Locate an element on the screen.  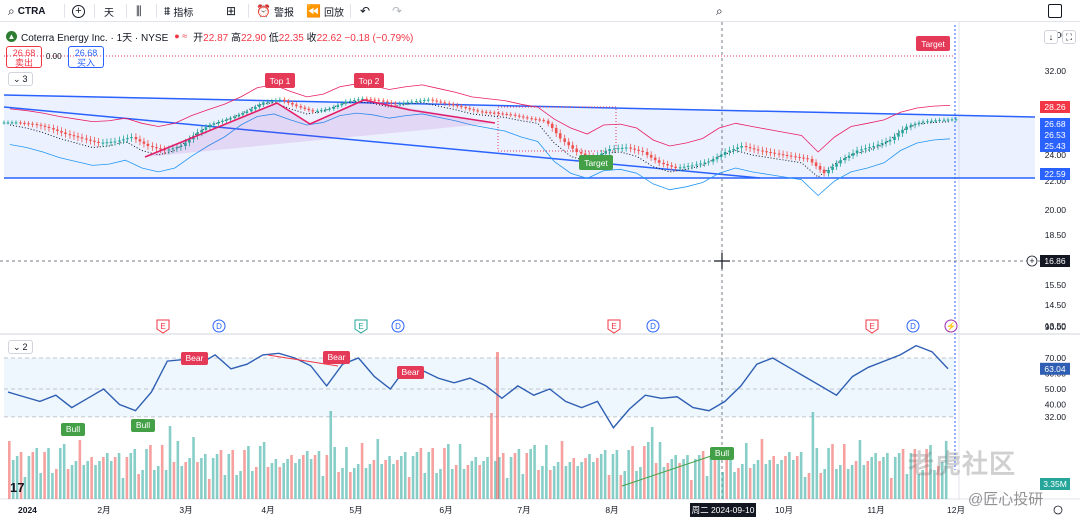
chart-type-button: ⫼ is located at coordinates (139, 11).